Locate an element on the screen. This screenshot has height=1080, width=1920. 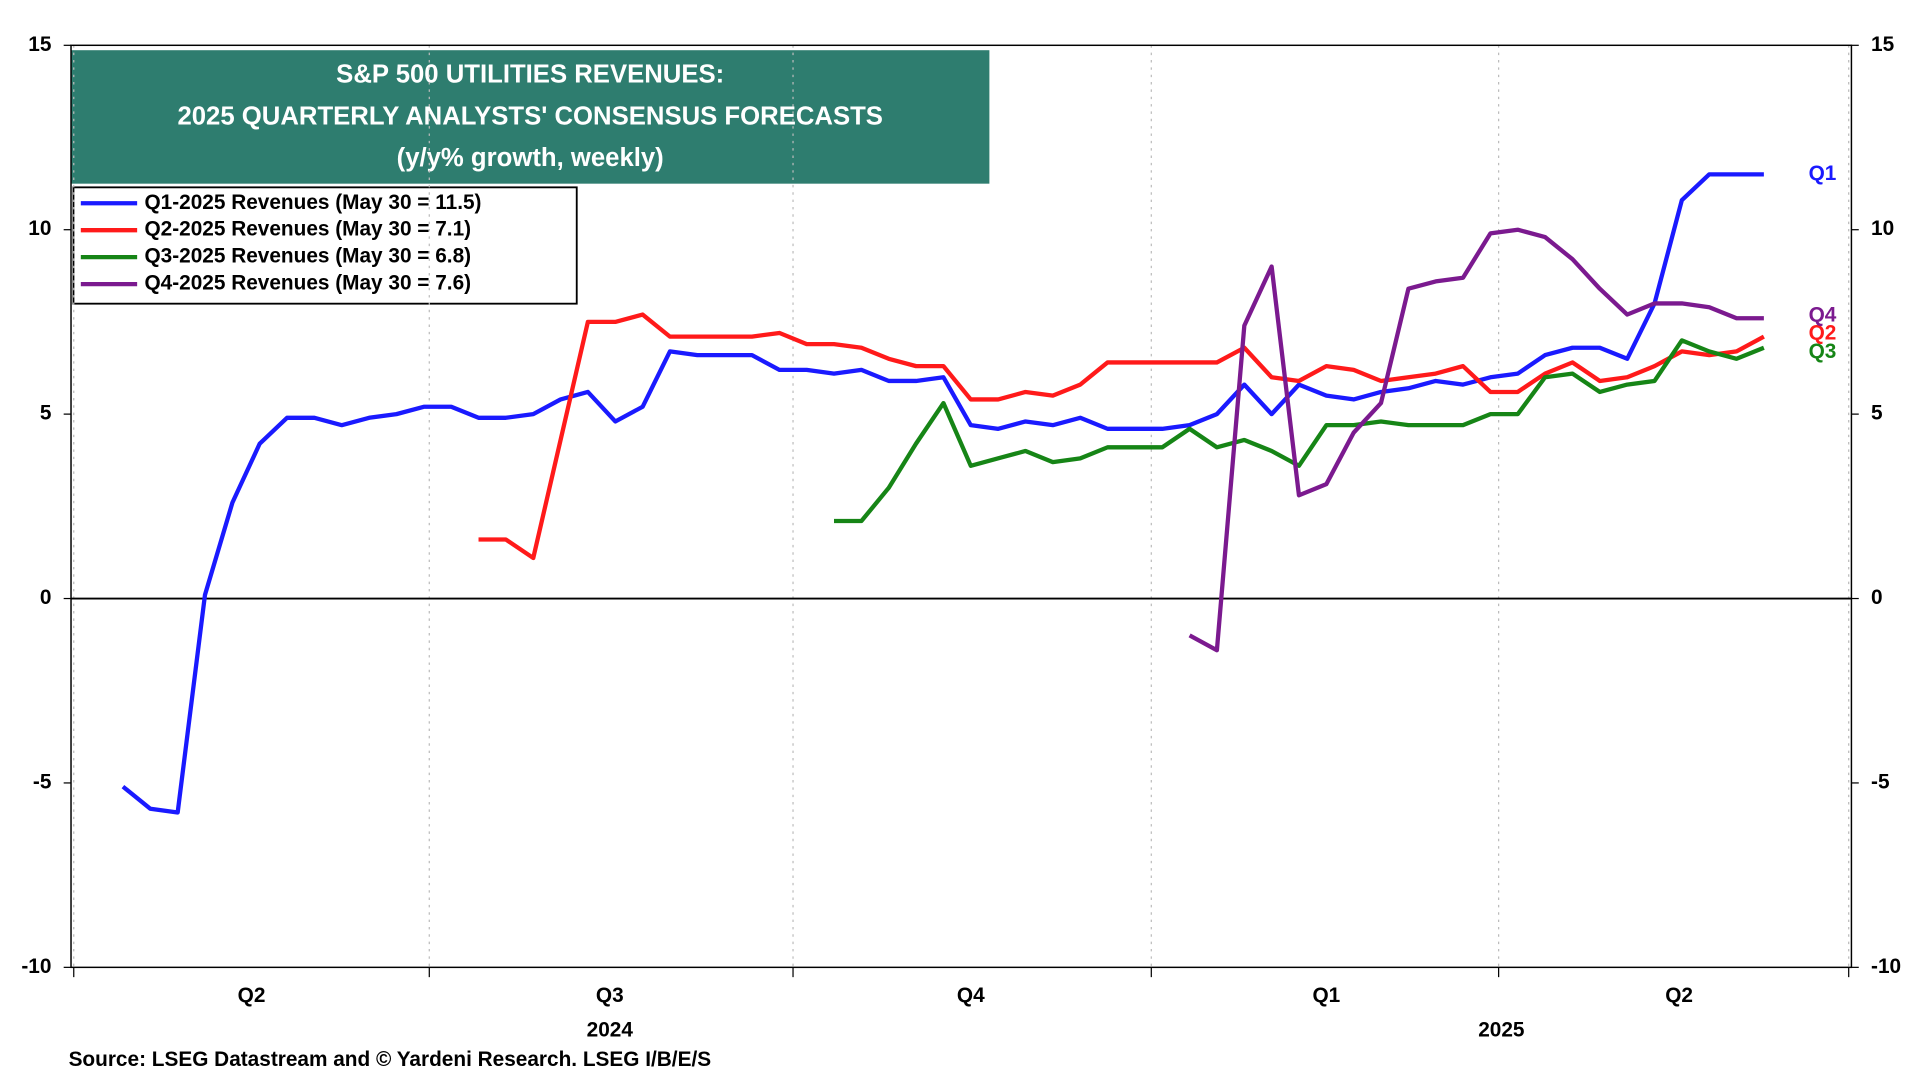
legend-label: Q1-2025 Revenues (May 30 = 11.5) is located at coordinates (312, 202).